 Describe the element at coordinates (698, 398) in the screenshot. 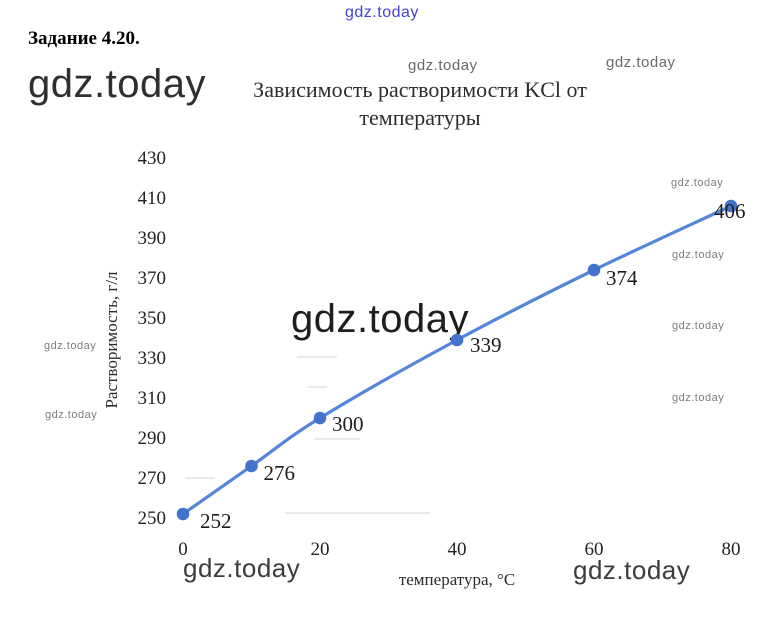

I see `watermark-right-4: gdz.today` at that location.